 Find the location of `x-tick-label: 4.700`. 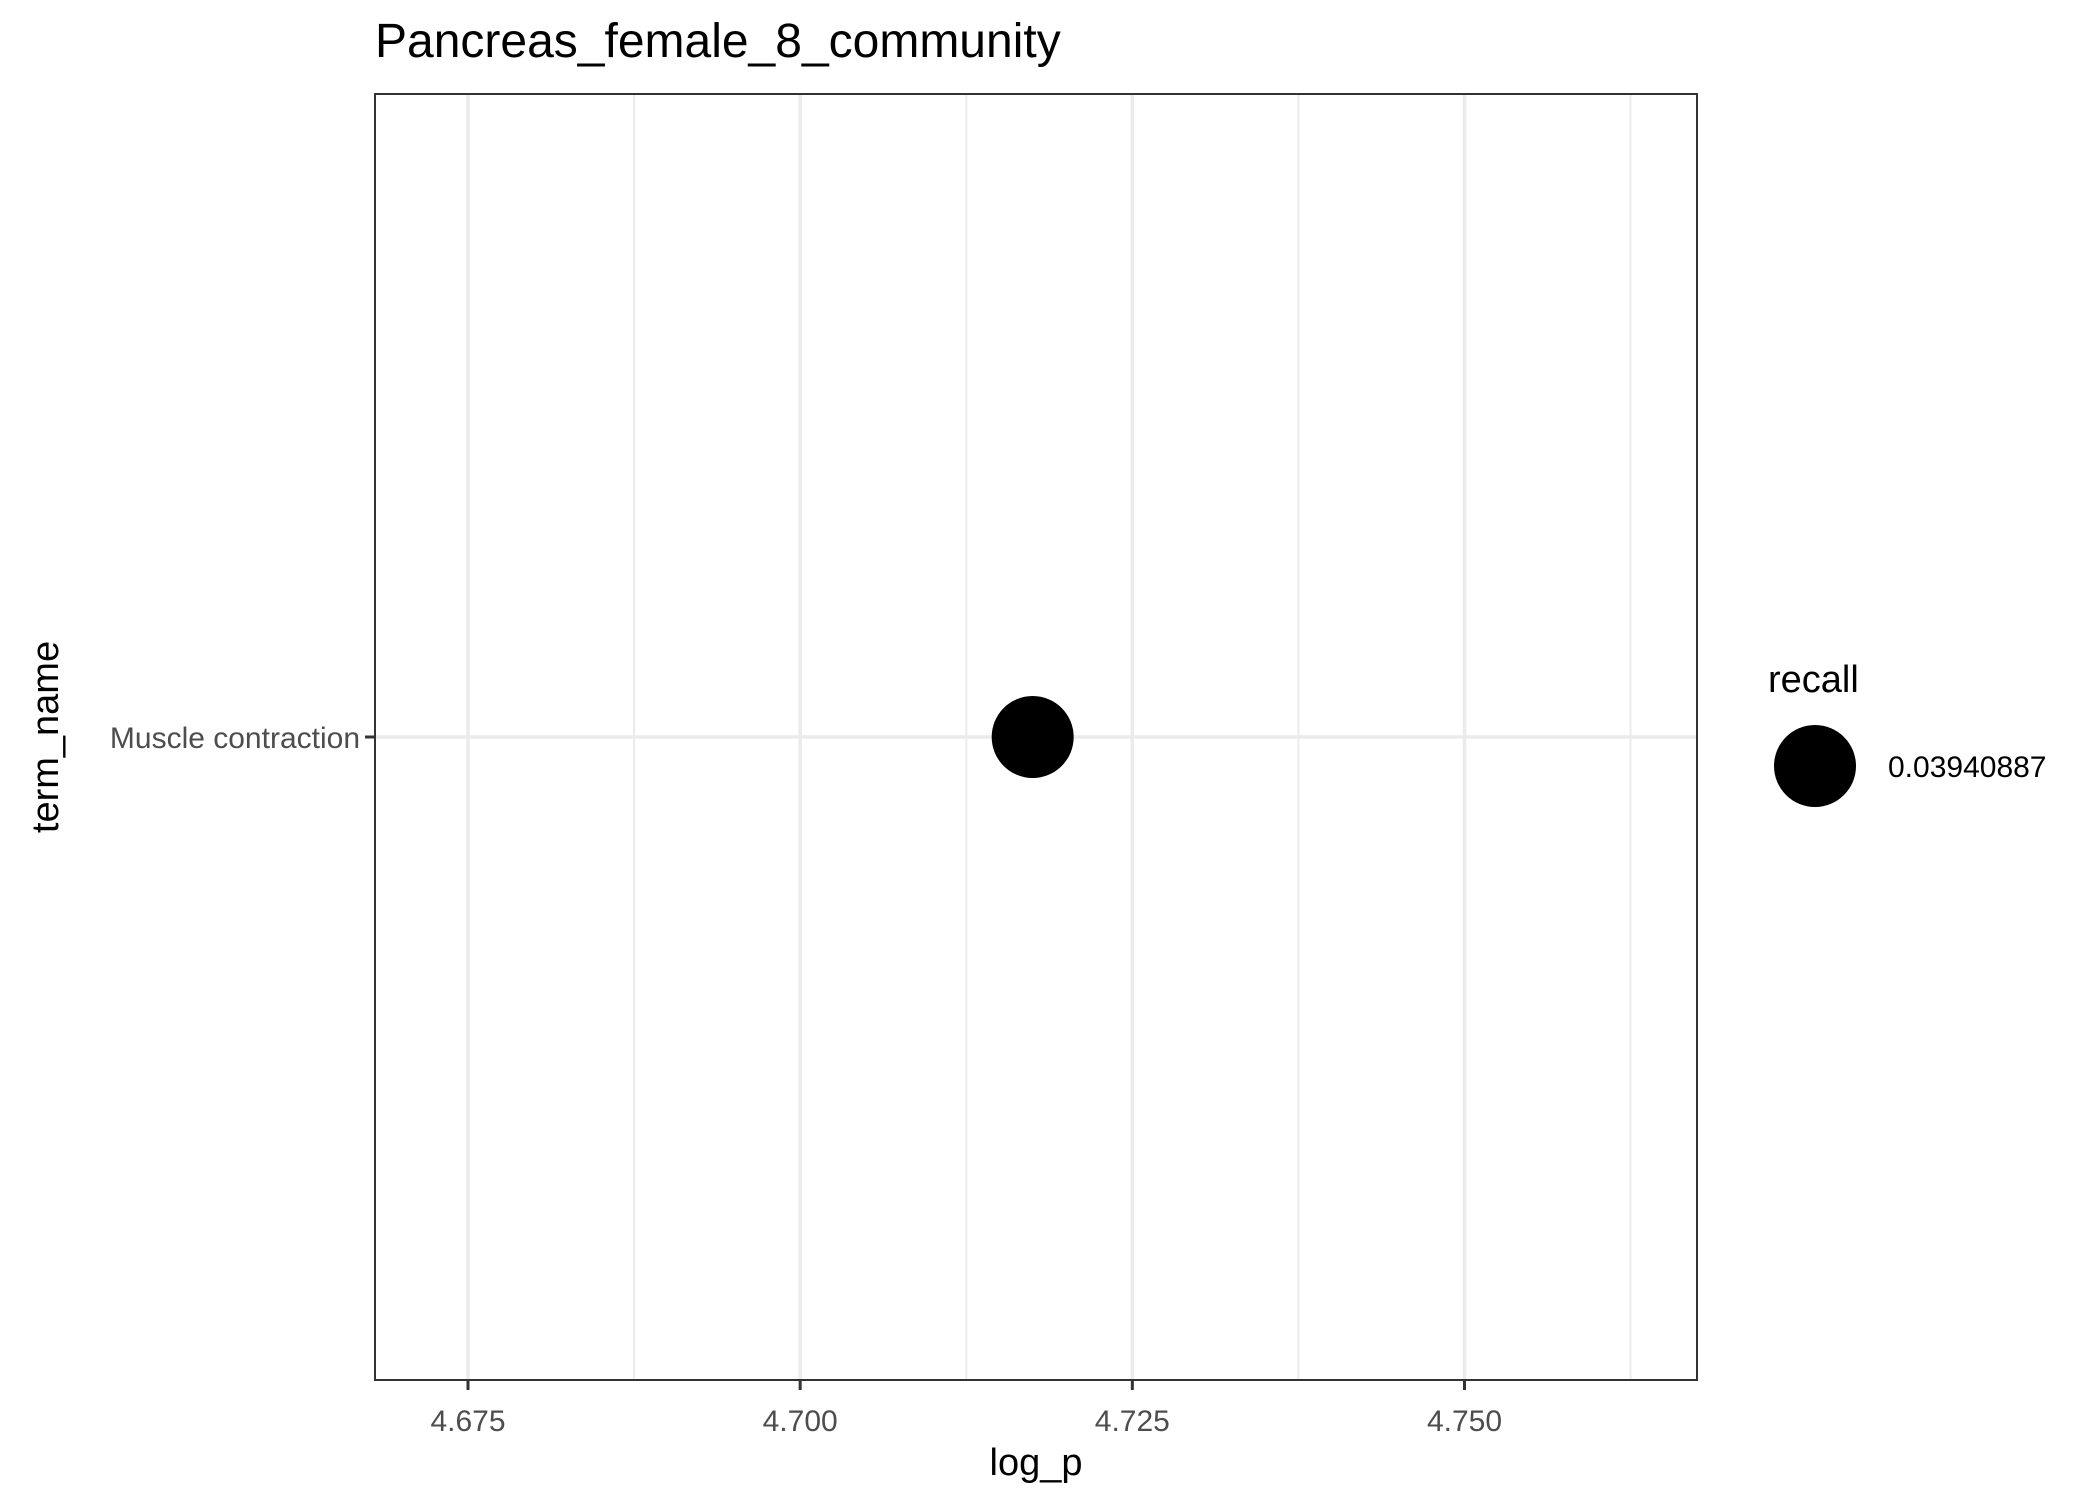

x-tick-label: 4.700 is located at coordinates (800, 1421).